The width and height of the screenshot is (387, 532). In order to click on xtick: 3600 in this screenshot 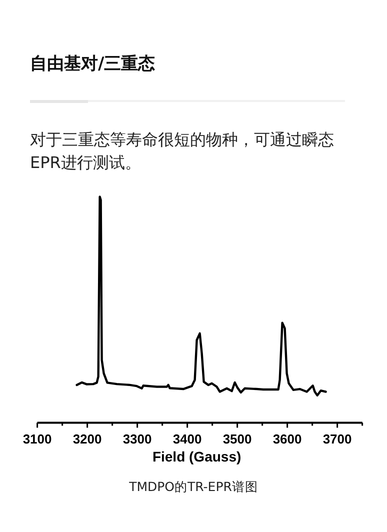, I will do `click(287, 439)`.